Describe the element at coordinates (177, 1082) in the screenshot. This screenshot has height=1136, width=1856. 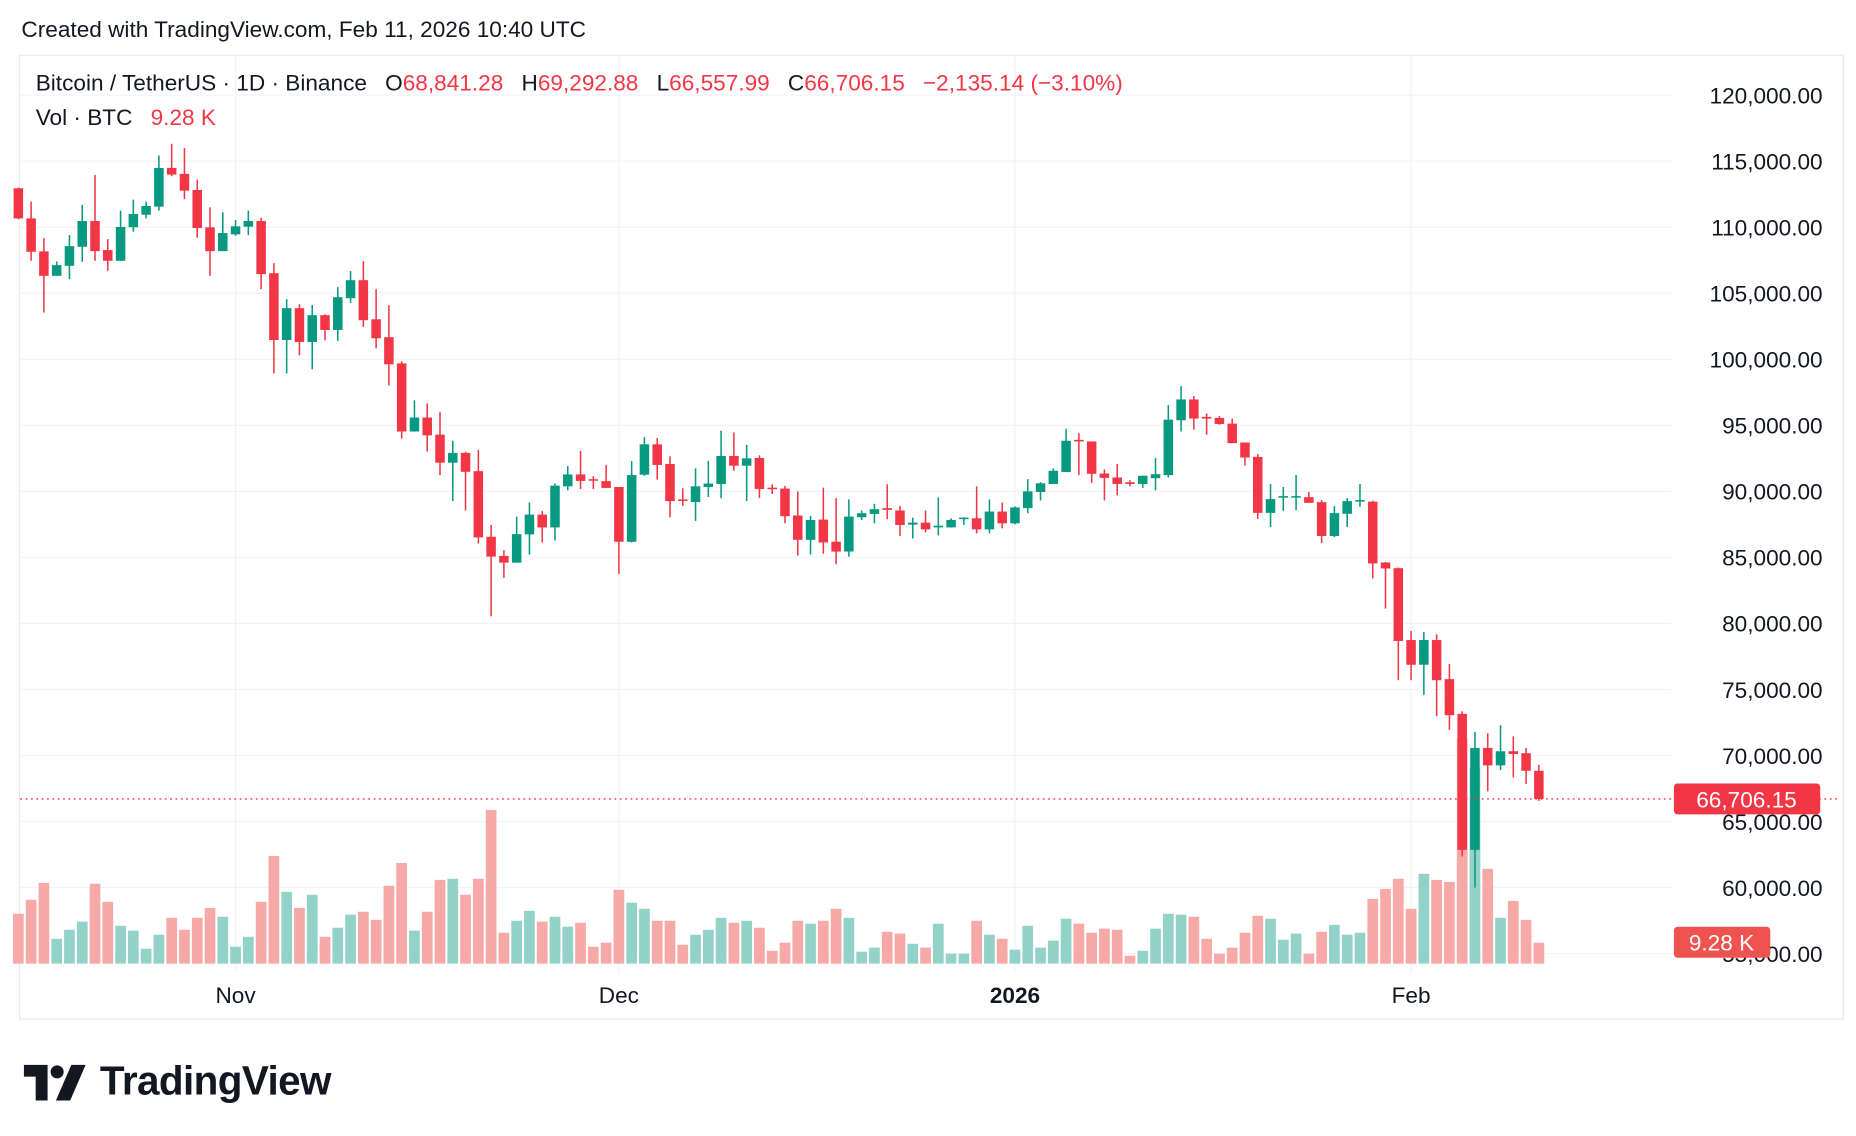
I see `tradingview-logo: TradingView` at that location.